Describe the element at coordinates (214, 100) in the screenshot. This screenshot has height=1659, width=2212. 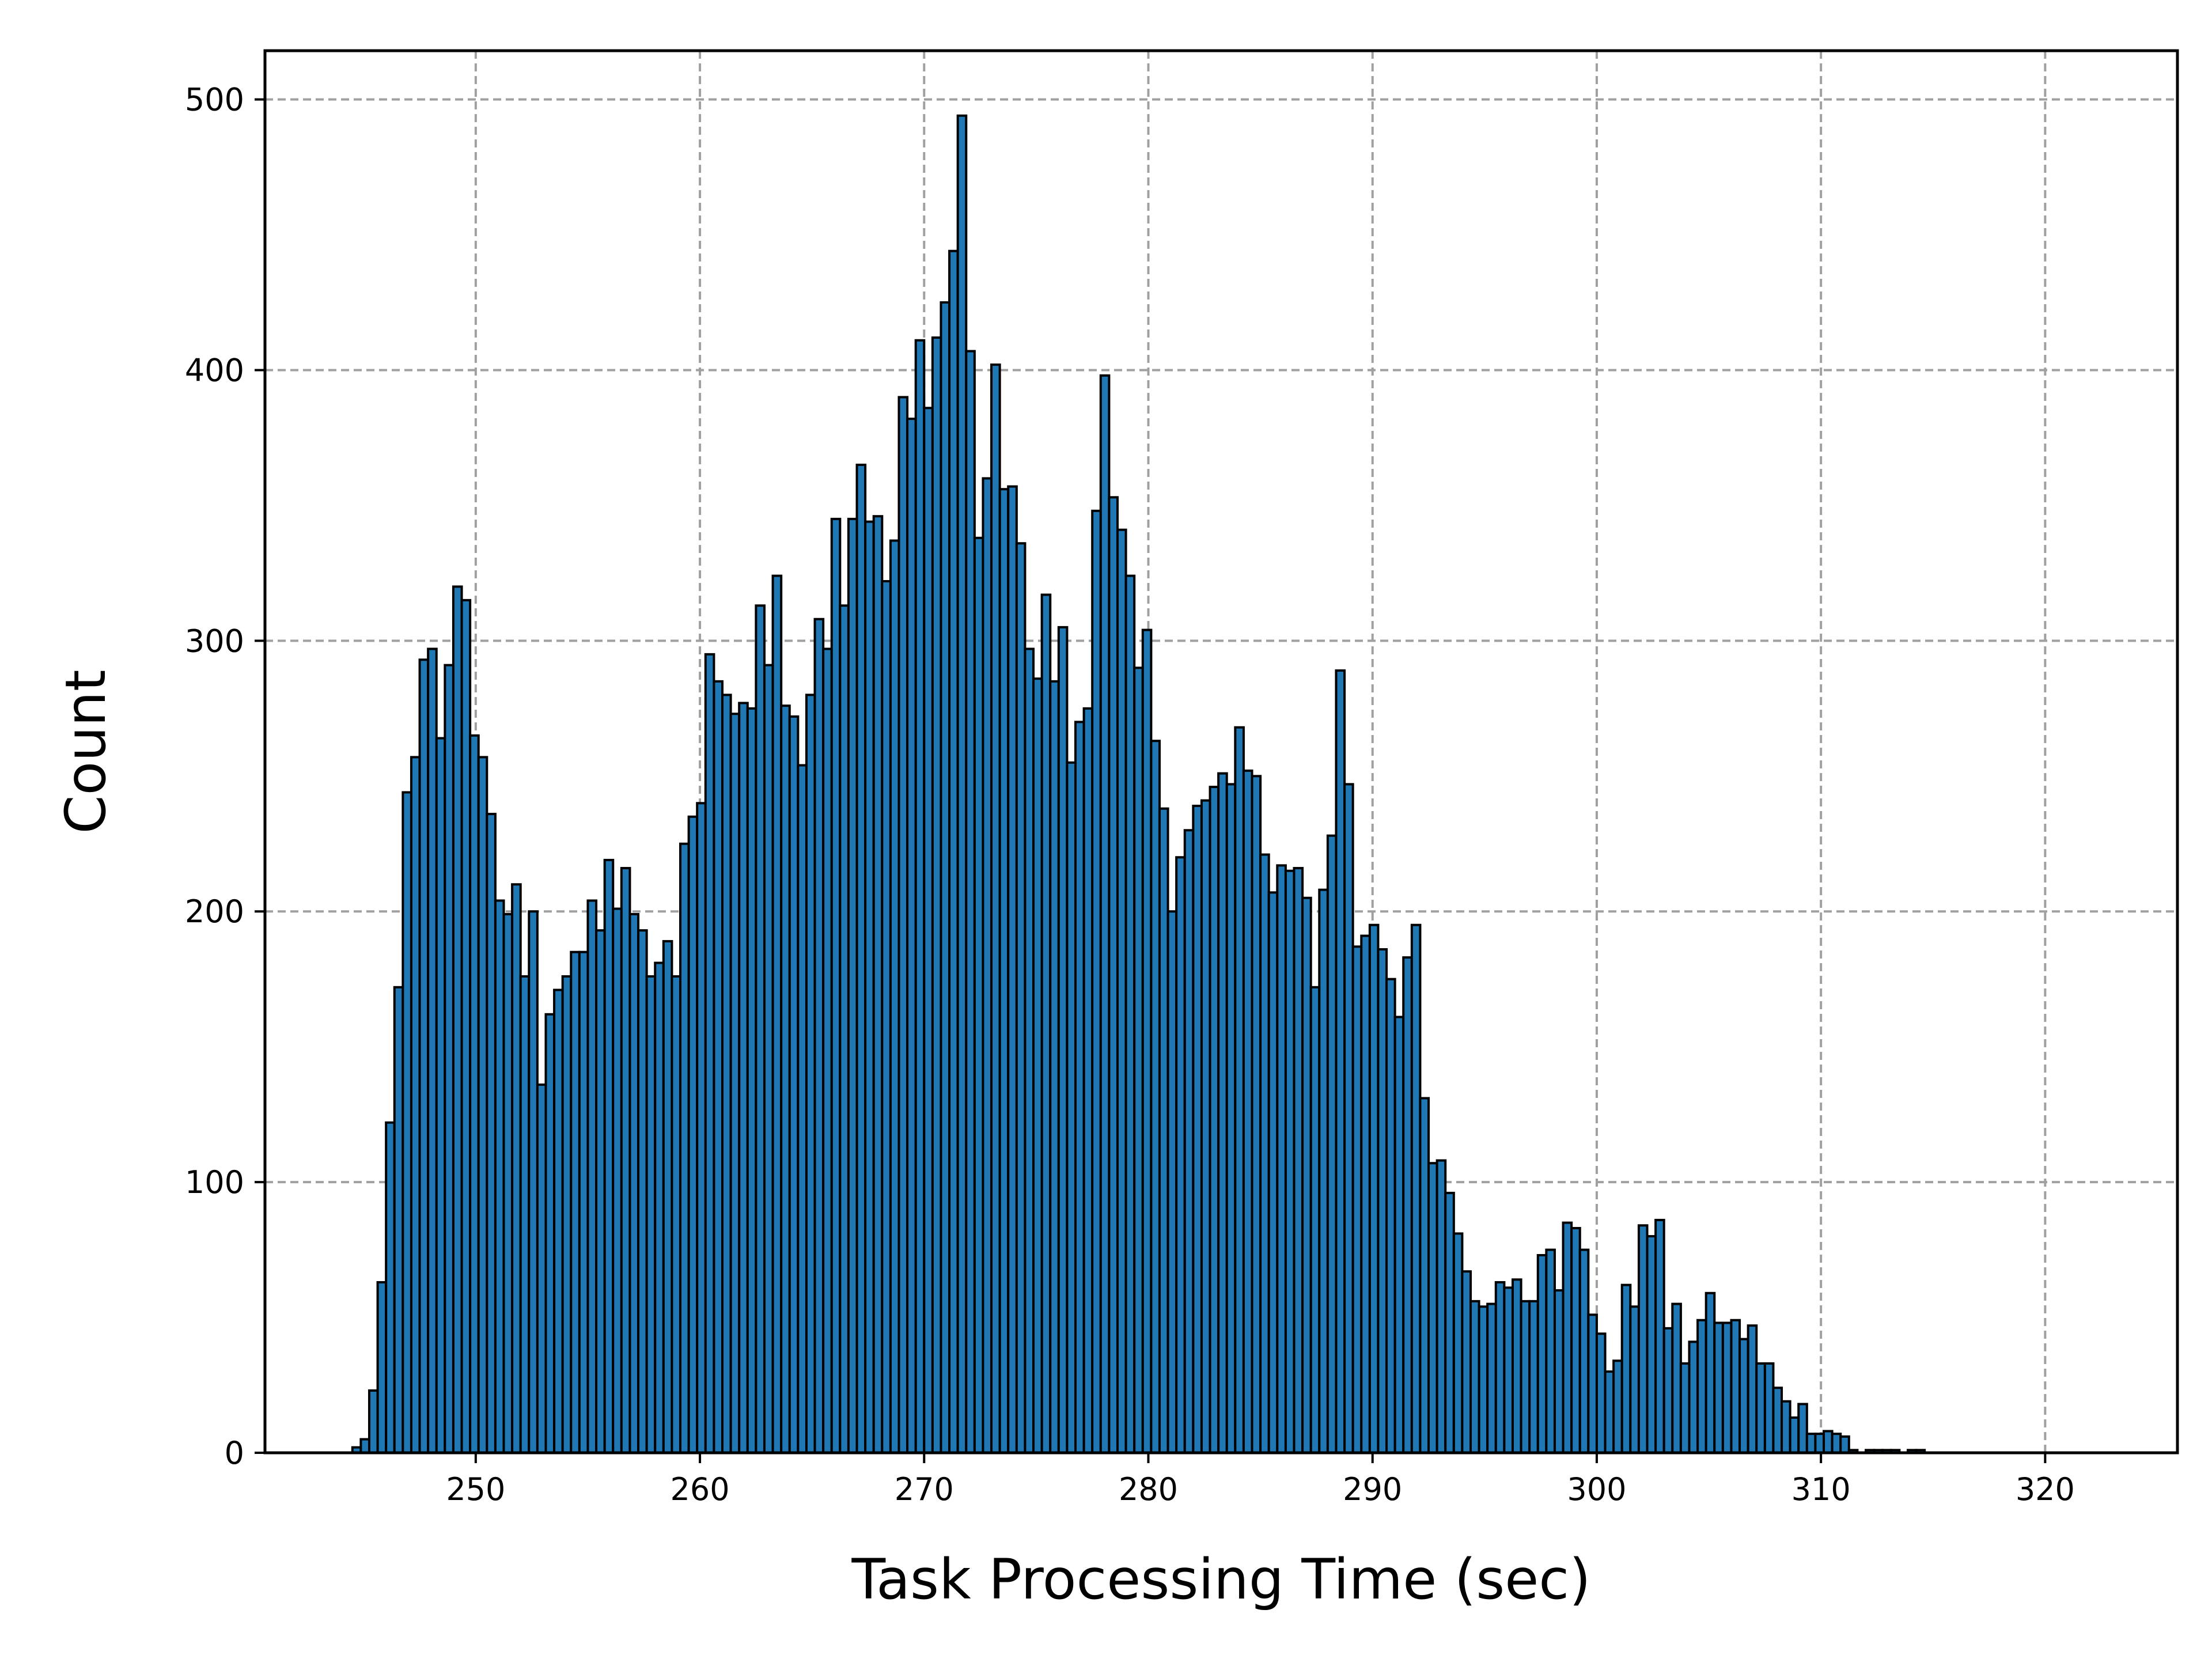
I see `y-tick-label: 500` at that location.